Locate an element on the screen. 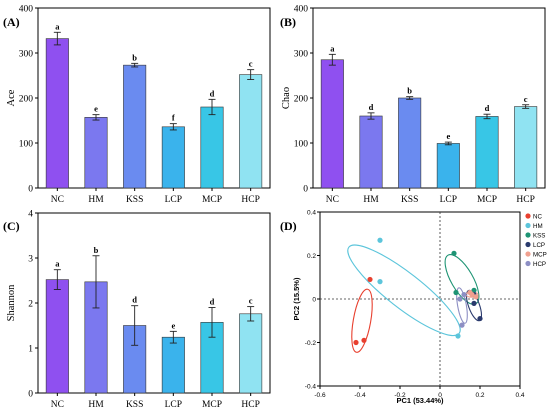 This screenshot has height=408, width=550. x-tick-label: -0.4 is located at coordinates (360, 395).